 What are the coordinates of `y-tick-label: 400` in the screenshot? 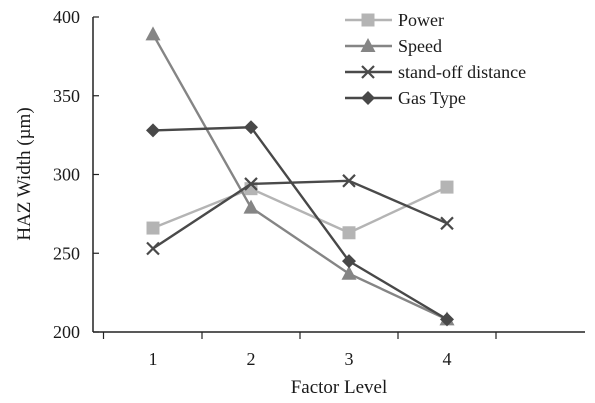 It's located at (66, 17).